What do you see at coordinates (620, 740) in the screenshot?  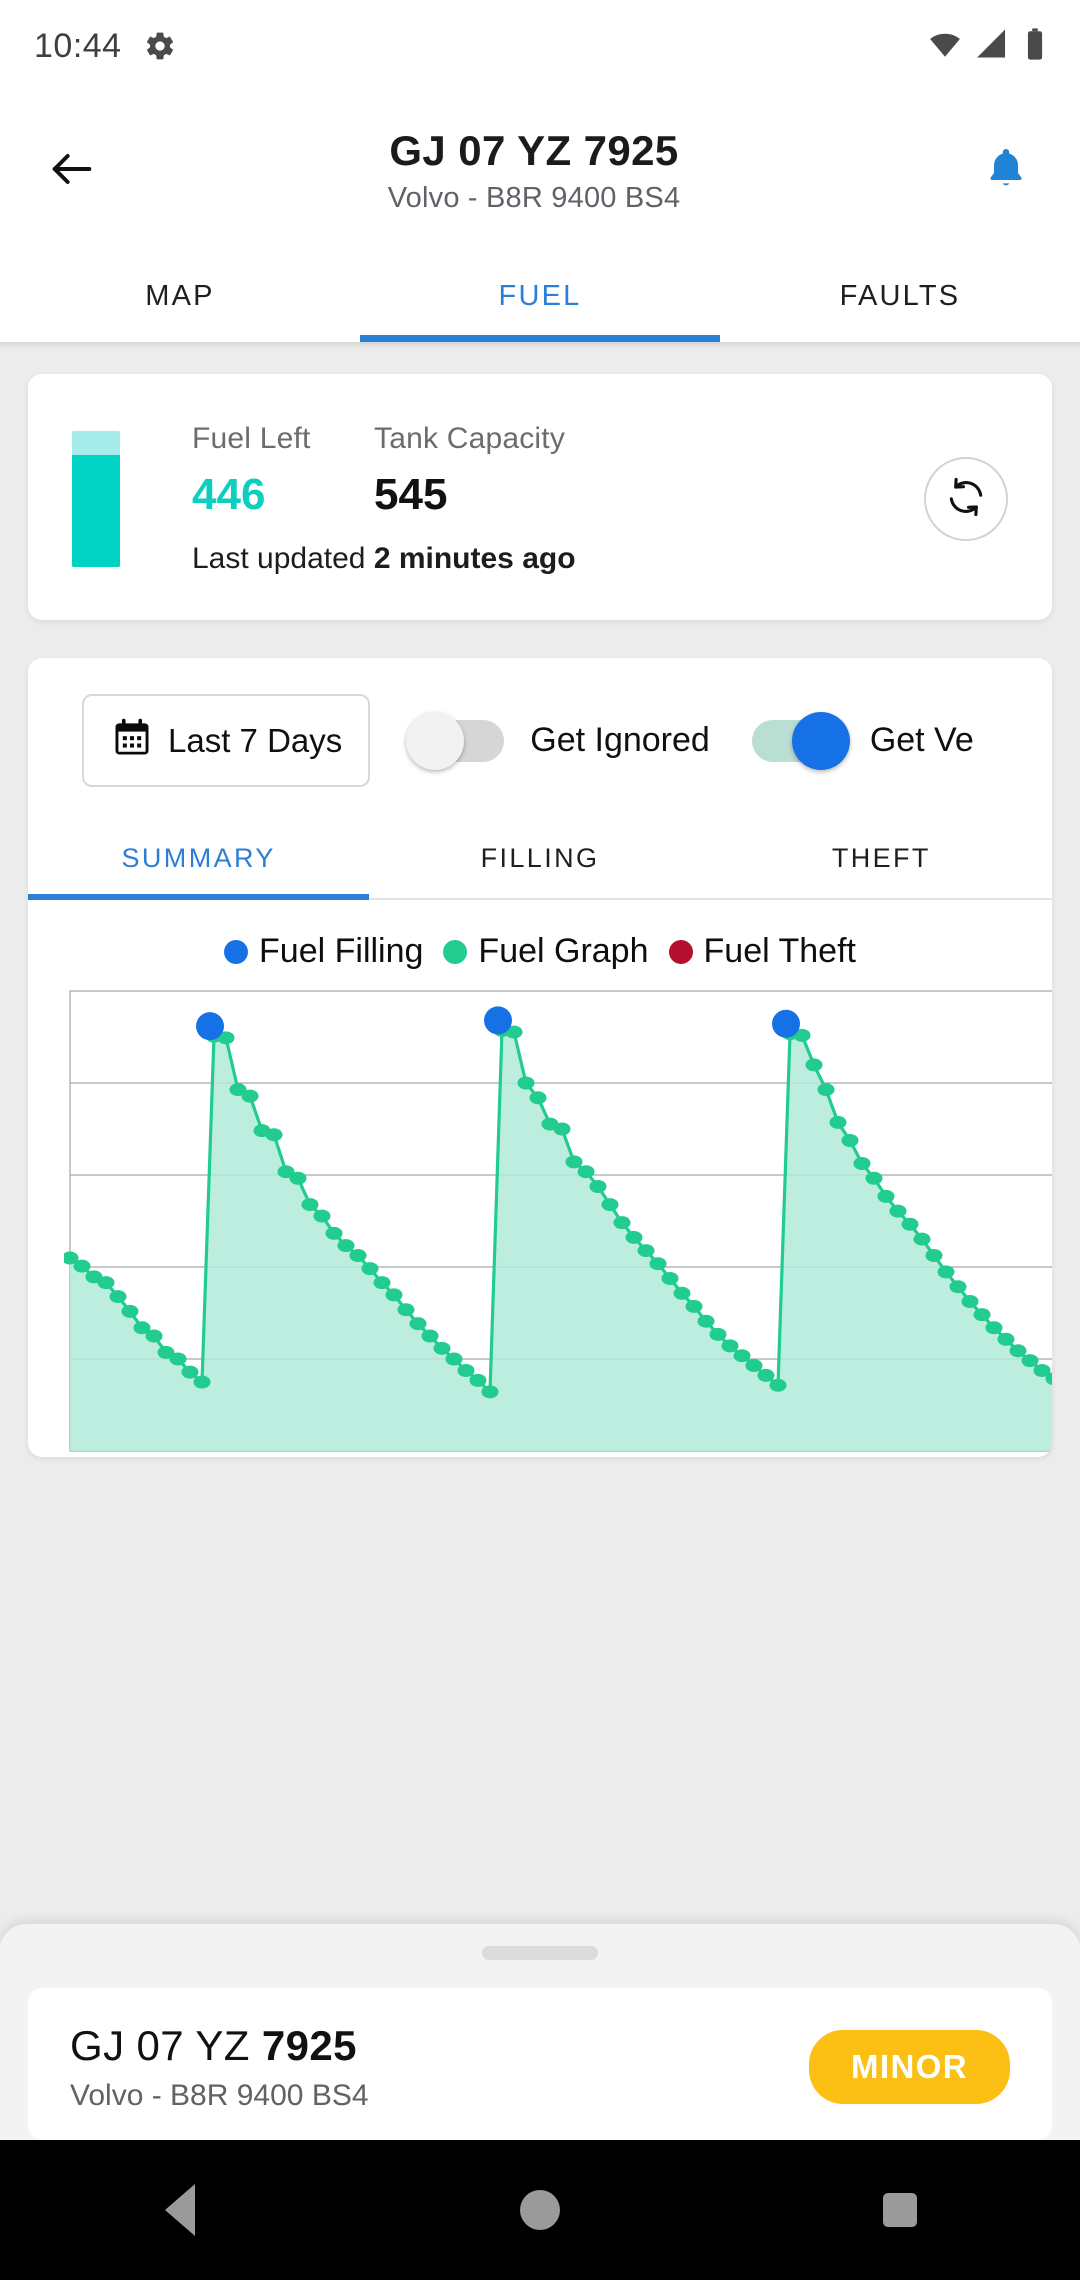 I see `get-ignored-label: Get Ignored` at bounding box center [620, 740].